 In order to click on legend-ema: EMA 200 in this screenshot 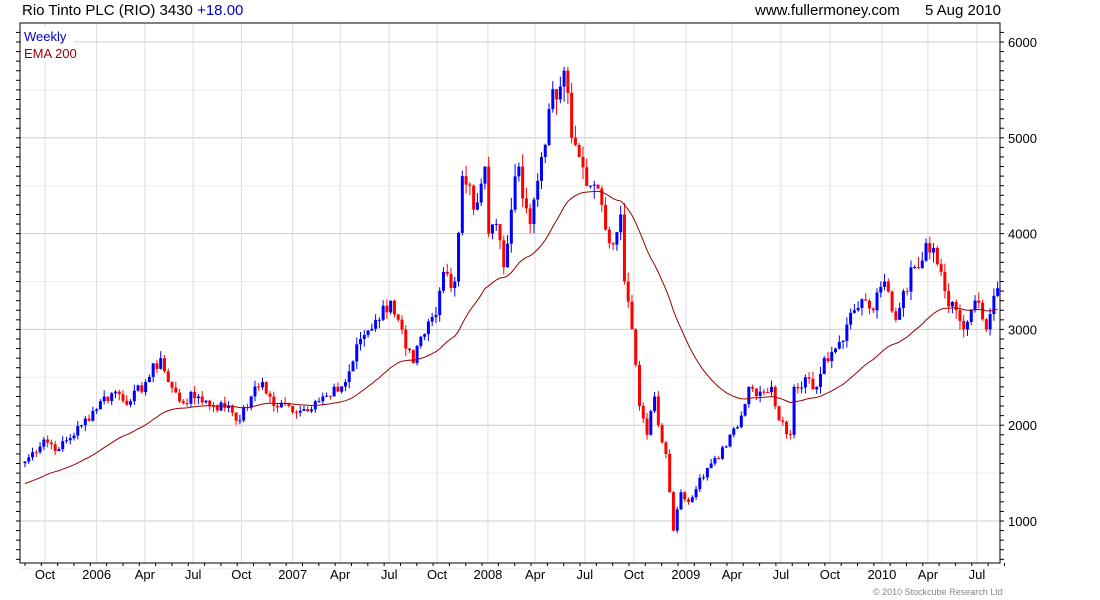, I will do `click(50, 53)`.